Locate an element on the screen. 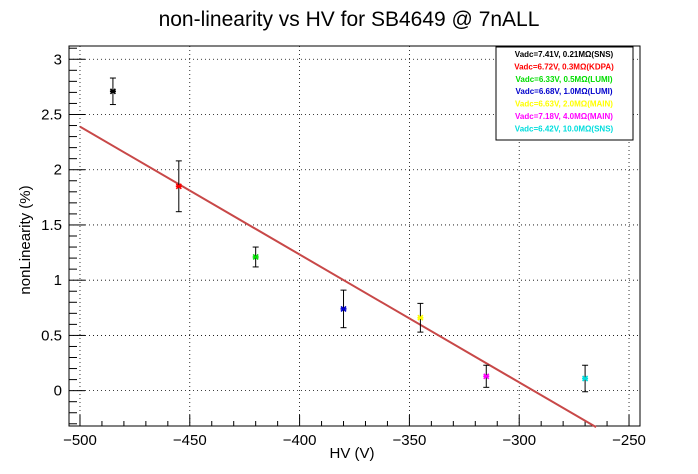  chart-title: non-linearity vs HV for SB4649 @ 7nALL is located at coordinates (349, 19).